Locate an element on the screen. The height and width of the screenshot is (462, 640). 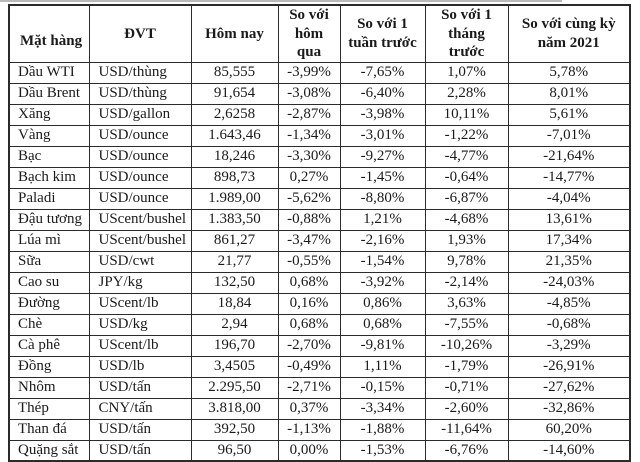
today-cell: 85,555 is located at coordinates (234, 72).